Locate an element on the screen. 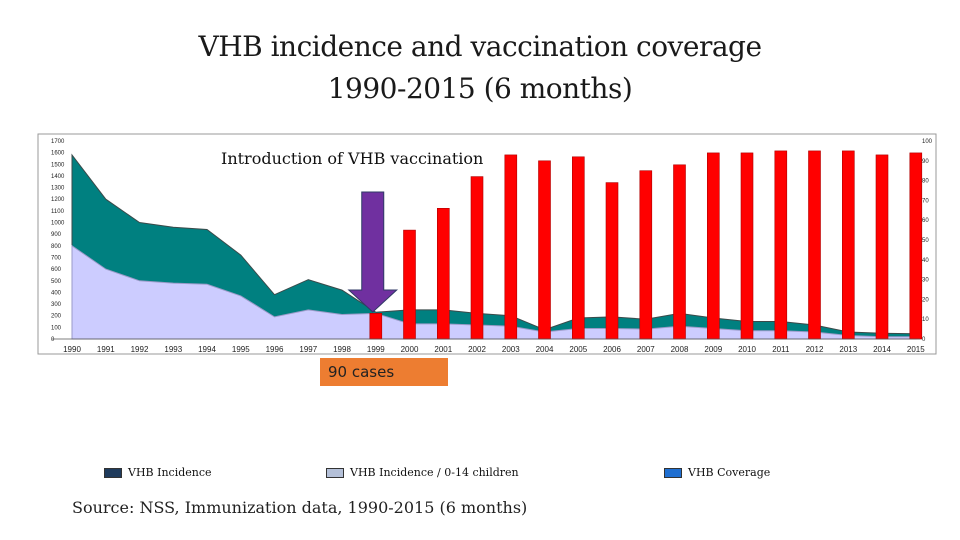  x-tick-label: 2015 is located at coordinates (916, 349).